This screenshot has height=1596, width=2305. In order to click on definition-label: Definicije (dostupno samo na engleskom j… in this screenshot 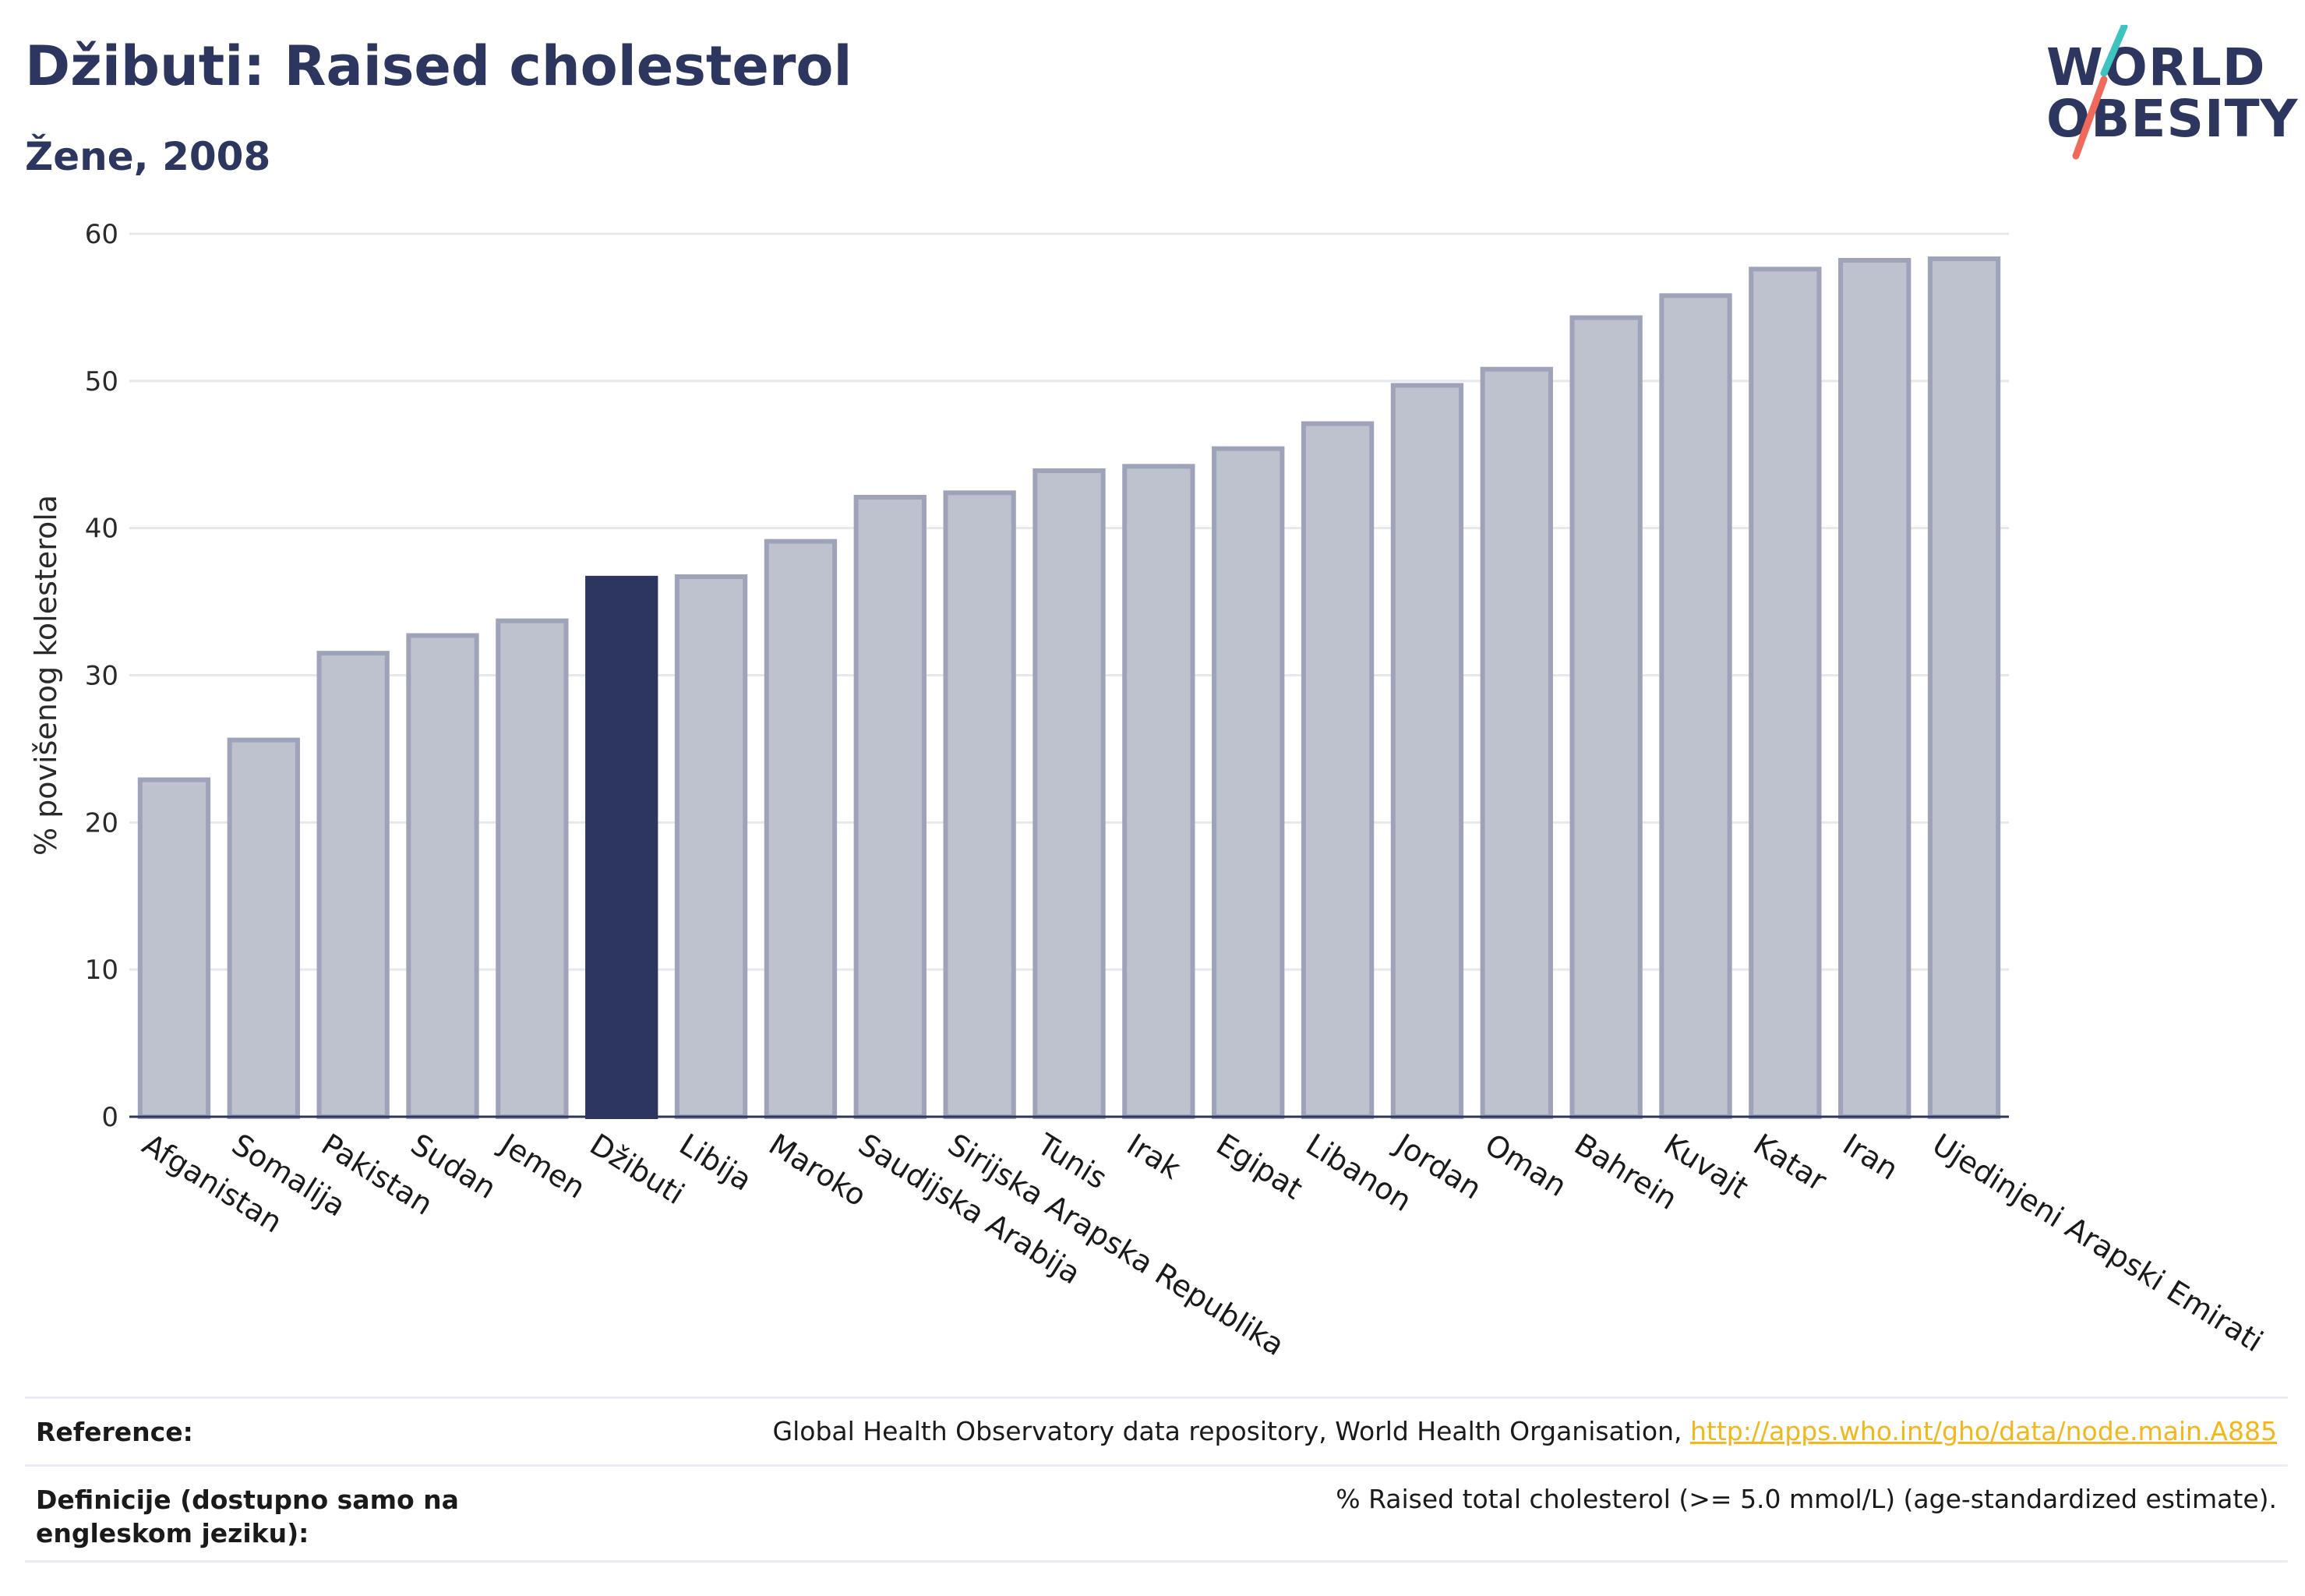, I will do `click(247, 1516)`.